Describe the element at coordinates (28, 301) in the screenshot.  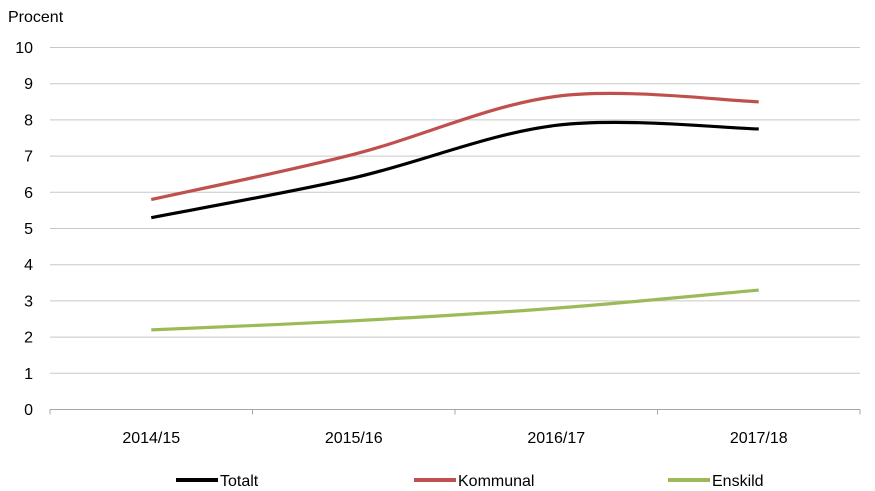
I see `y-tick-label: 3` at that location.